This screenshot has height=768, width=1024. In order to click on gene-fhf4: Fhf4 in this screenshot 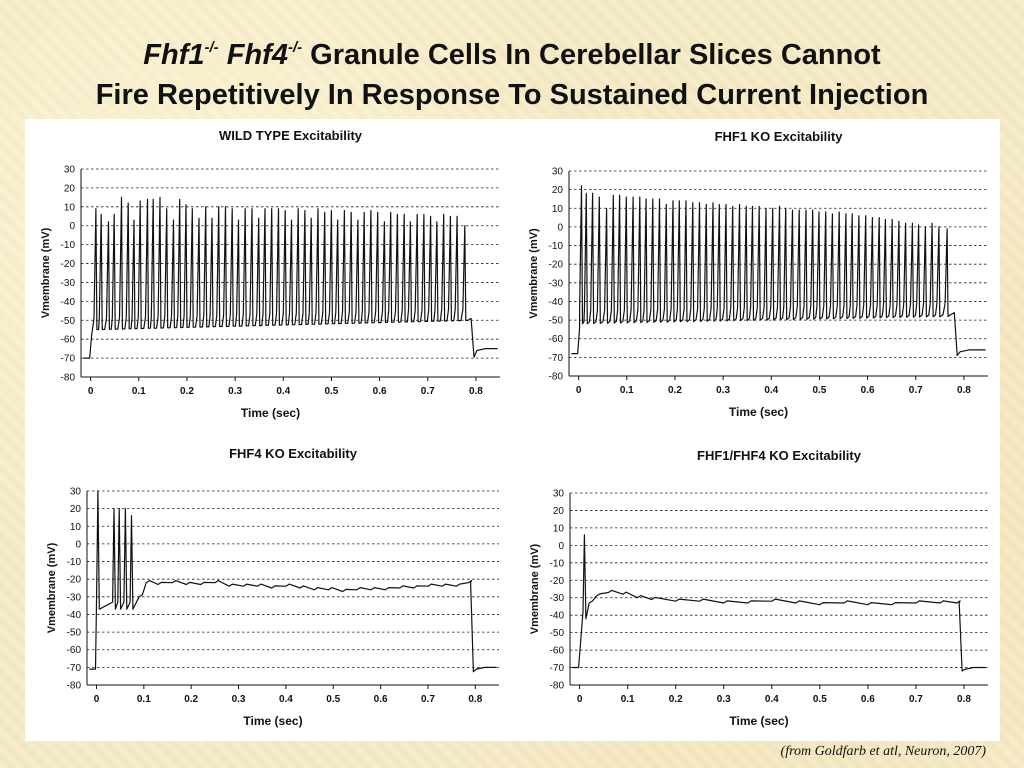, I will do `click(257, 55)`.